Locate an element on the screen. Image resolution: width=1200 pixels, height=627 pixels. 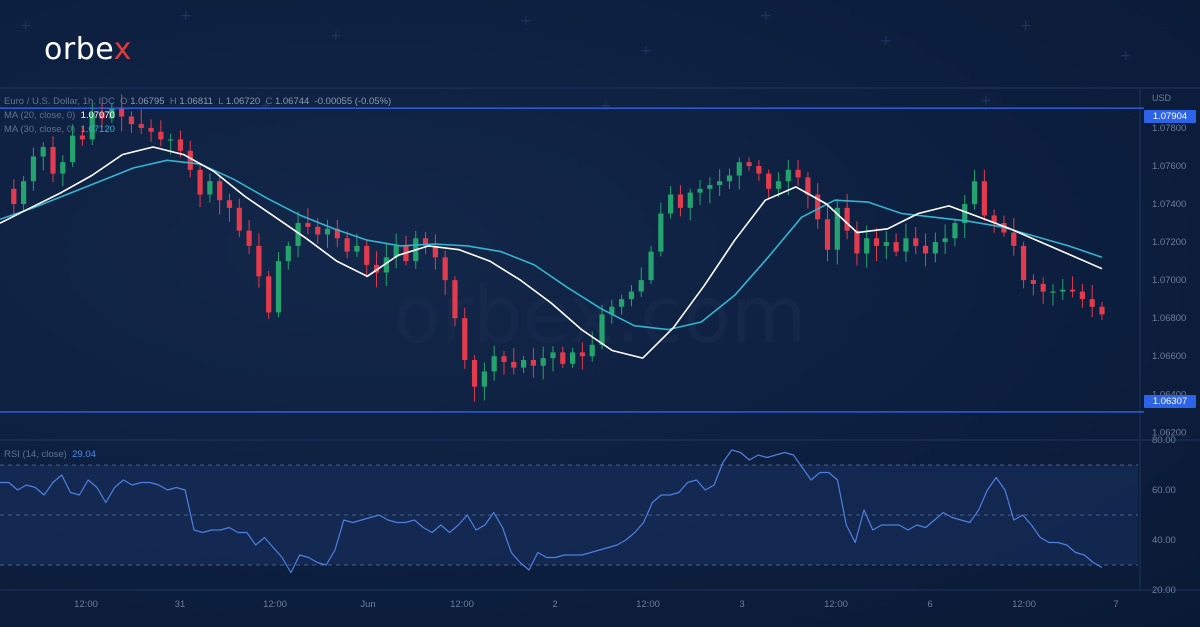
price-tick-label: 1.06200 is located at coordinates (1169, 432).